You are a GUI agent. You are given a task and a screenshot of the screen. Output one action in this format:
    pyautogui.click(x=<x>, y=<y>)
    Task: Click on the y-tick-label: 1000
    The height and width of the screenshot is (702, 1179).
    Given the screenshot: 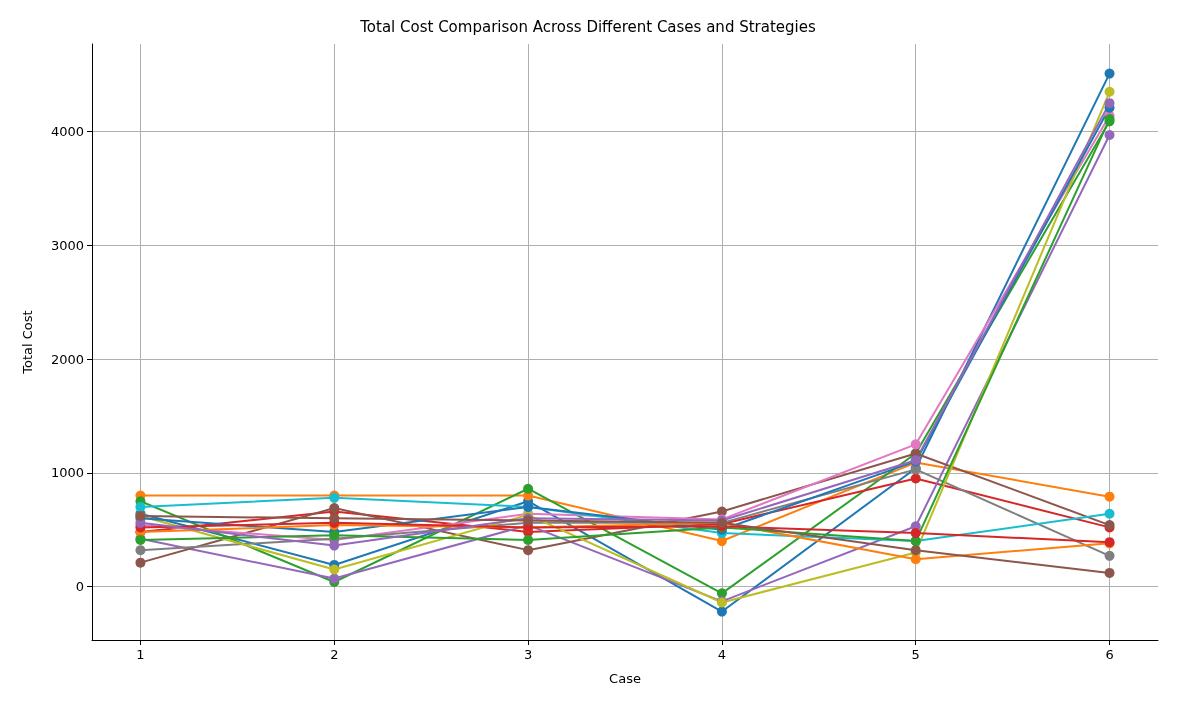 What is the action you would take?
    pyautogui.click(x=67, y=473)
    